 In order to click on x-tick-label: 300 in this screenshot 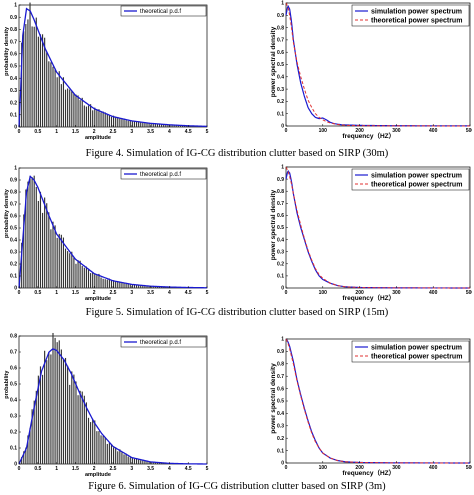, I will do `click(396, 293)`.